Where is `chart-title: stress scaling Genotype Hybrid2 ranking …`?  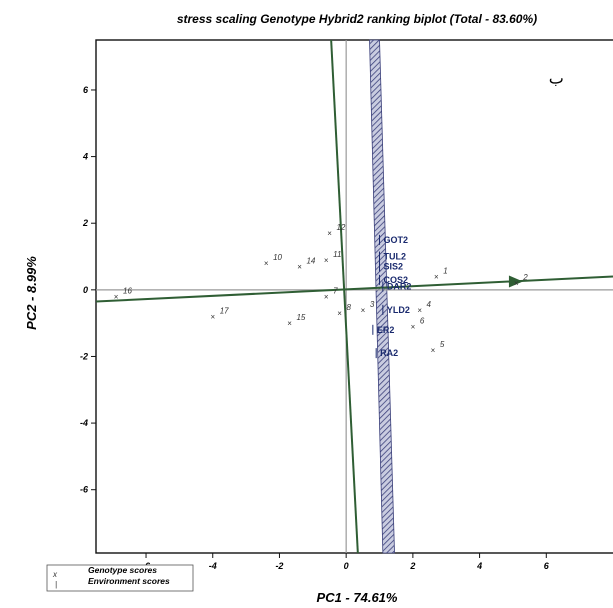
chart-title: stress scaling Genotype Hybrid2 ranking … is located at coordinates (357, 19).